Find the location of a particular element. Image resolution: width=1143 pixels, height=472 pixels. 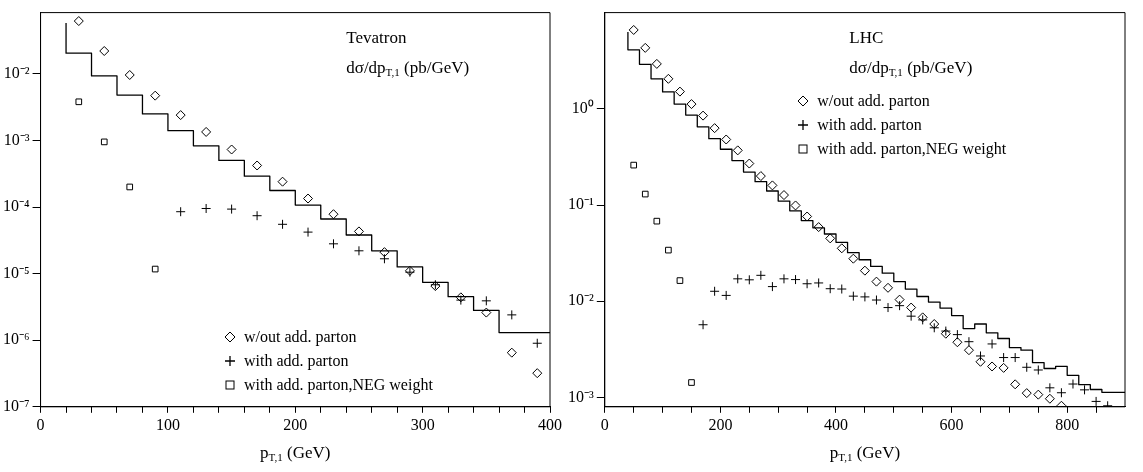

legend-label: with add. parton is located at coordinates (296, 360).